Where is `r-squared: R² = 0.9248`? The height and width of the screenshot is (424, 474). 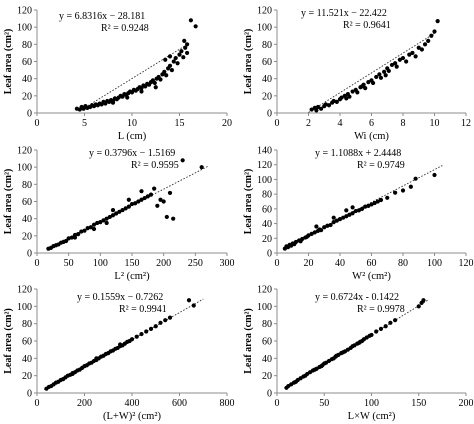
r-squared: R² = 0.9248 is located at coordinates (125, 28).